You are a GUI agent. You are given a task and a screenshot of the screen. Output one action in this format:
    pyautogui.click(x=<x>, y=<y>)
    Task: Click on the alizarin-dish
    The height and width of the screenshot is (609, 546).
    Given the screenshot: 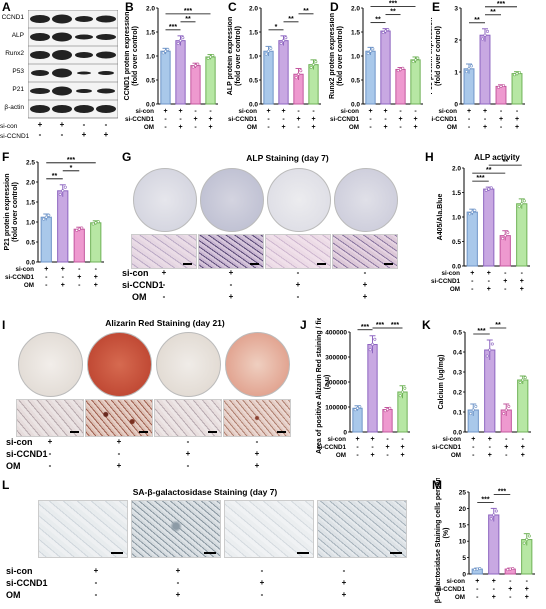 What is the action you would take?
    pyautogui.click(x=188, y=364)
    